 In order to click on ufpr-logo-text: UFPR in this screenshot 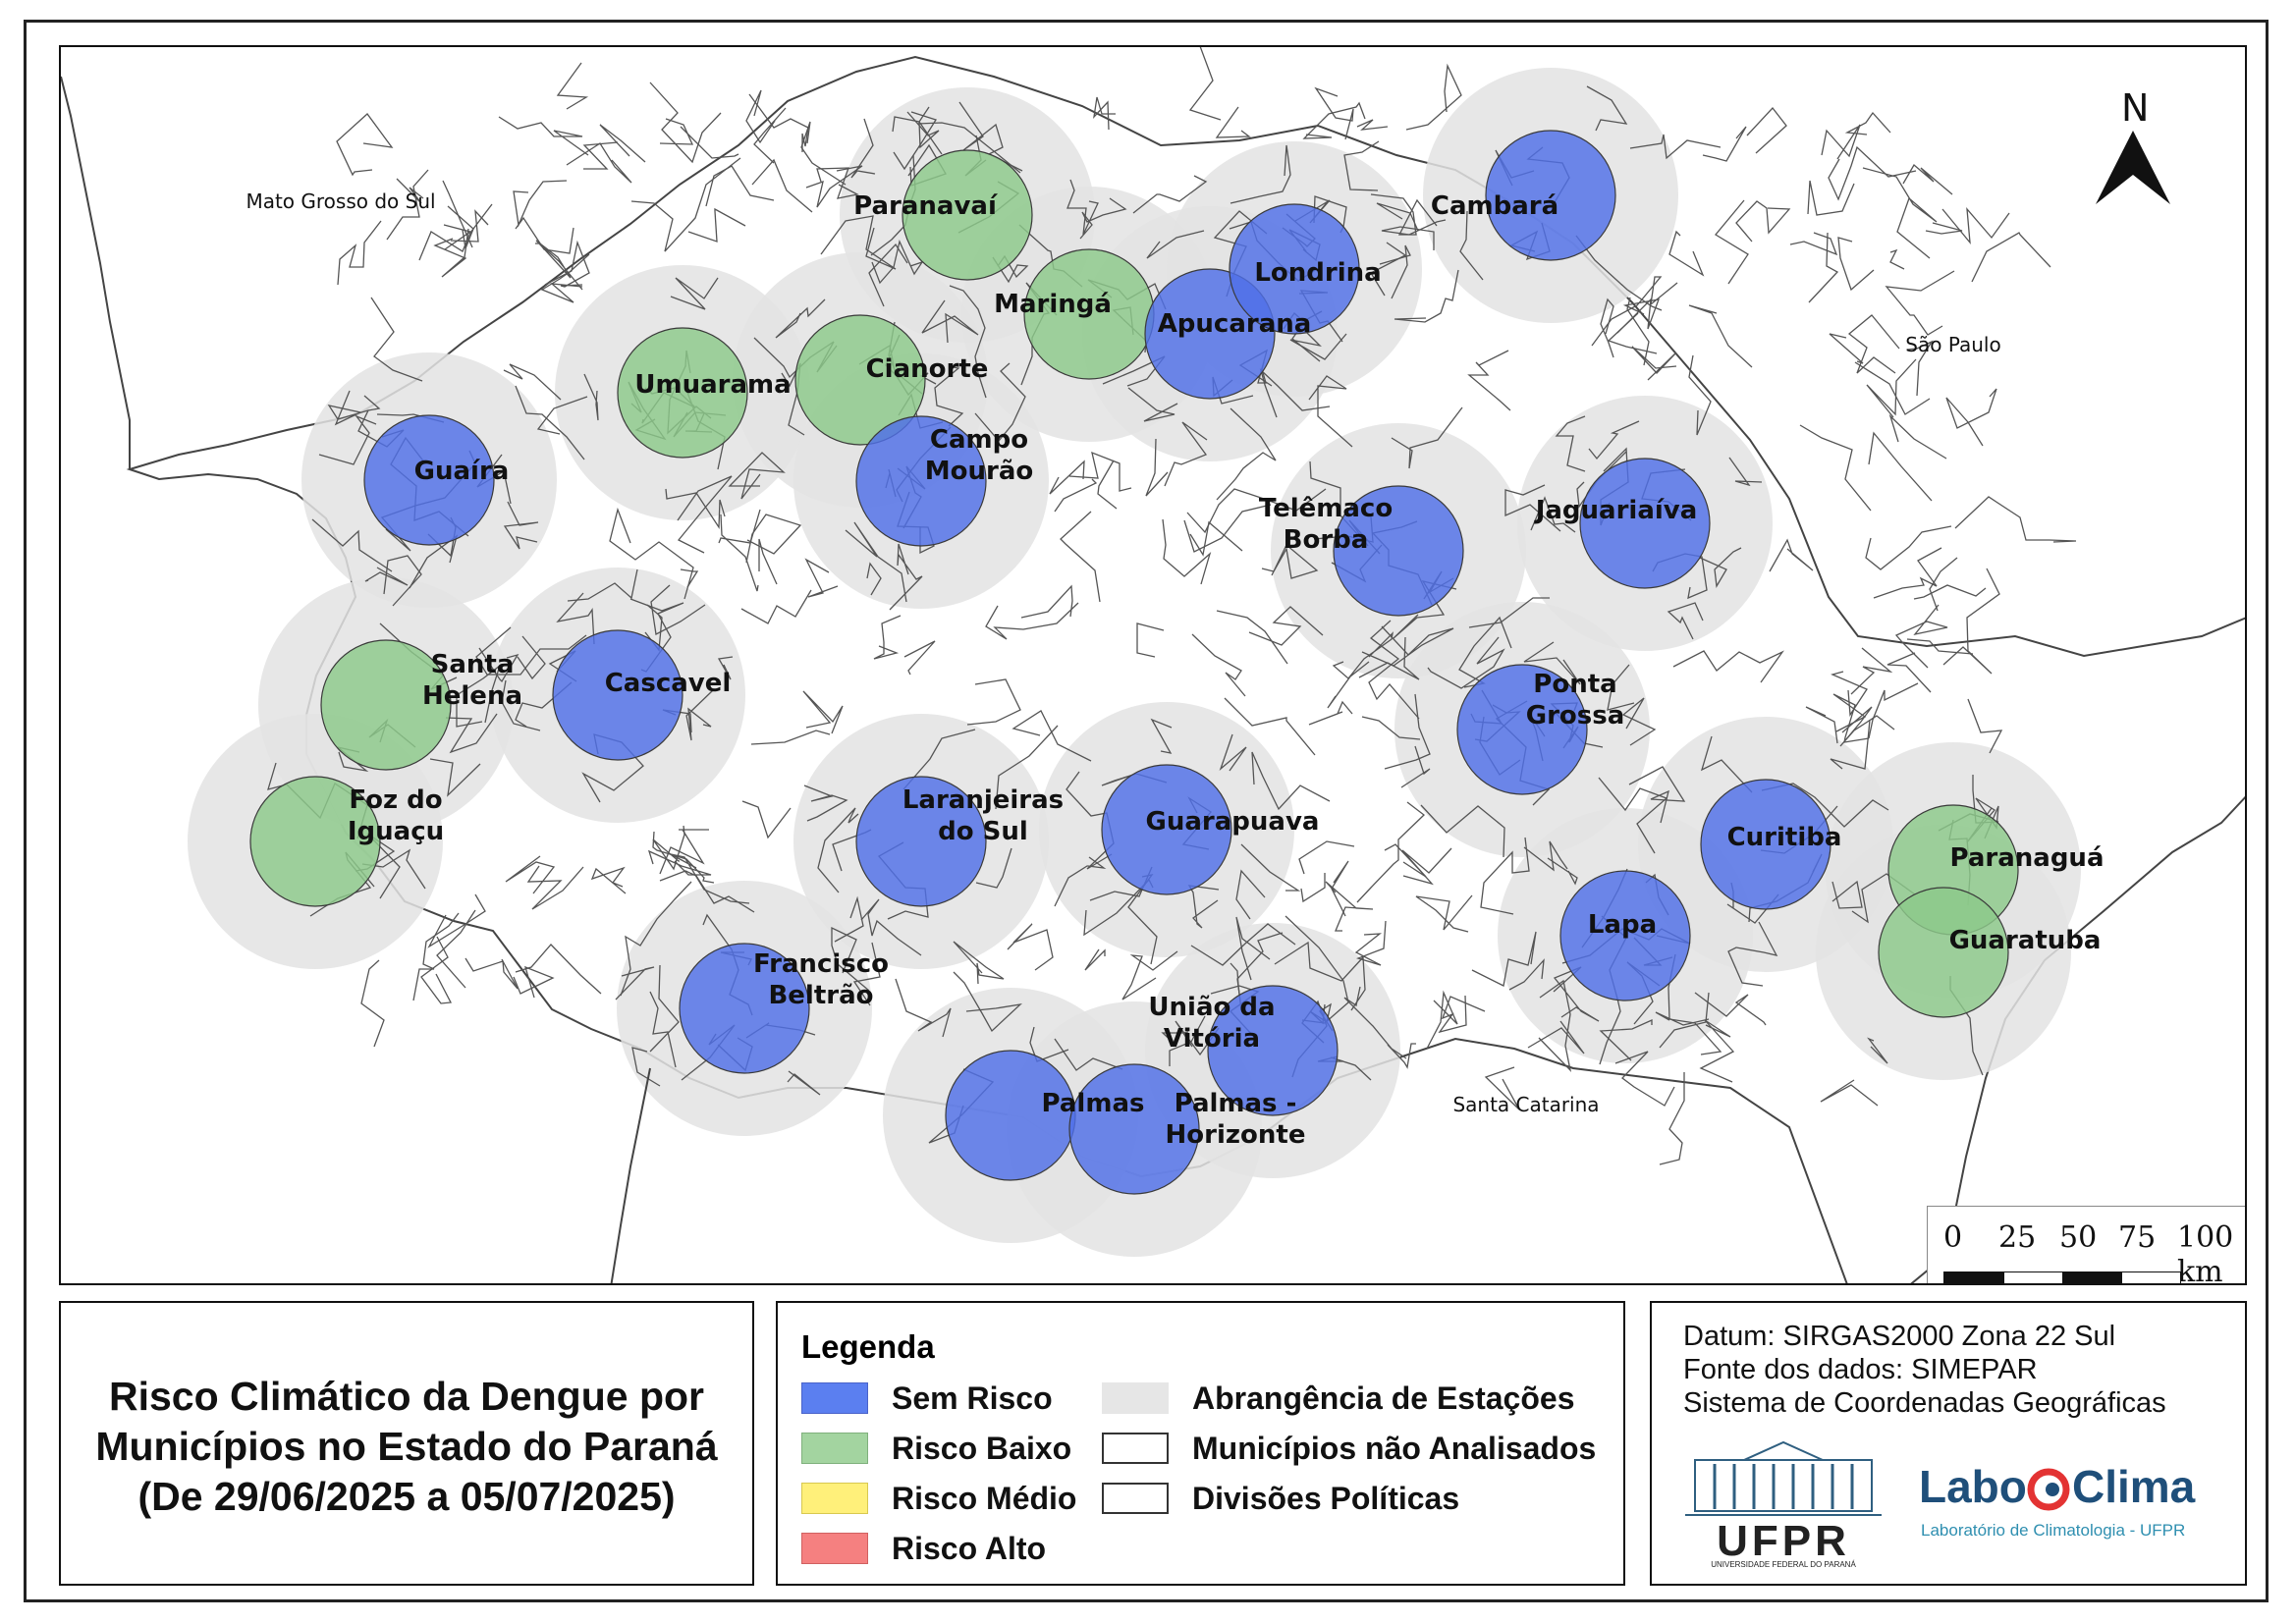, I will do `click(1783, 1541)`.